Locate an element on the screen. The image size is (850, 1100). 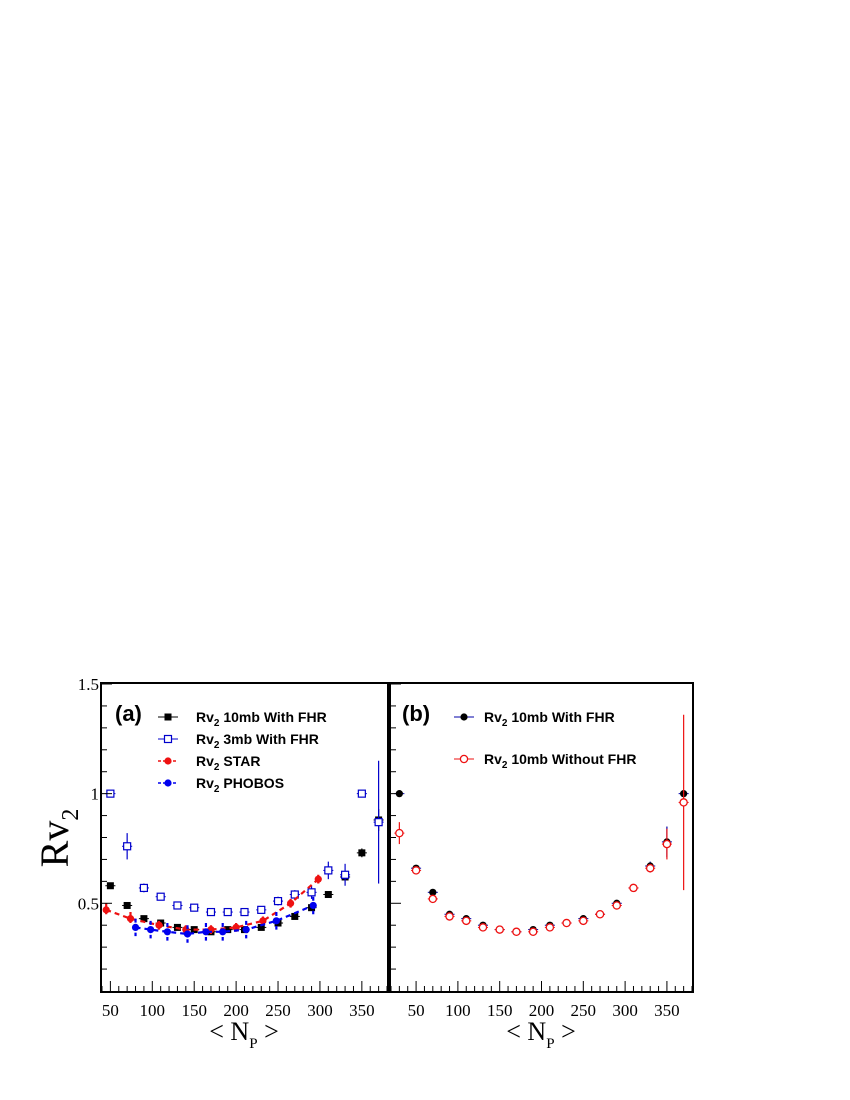
y-axis-title: Rv2 is located at coordinates (58, 838).